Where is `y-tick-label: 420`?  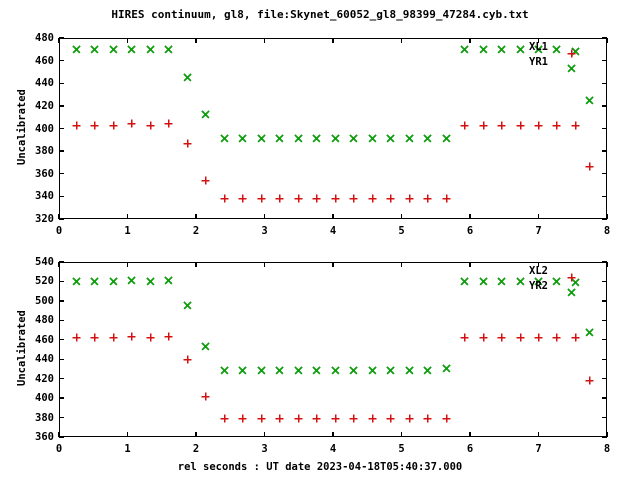
y-tick-label: 420 is located at coordinates (44, 378).